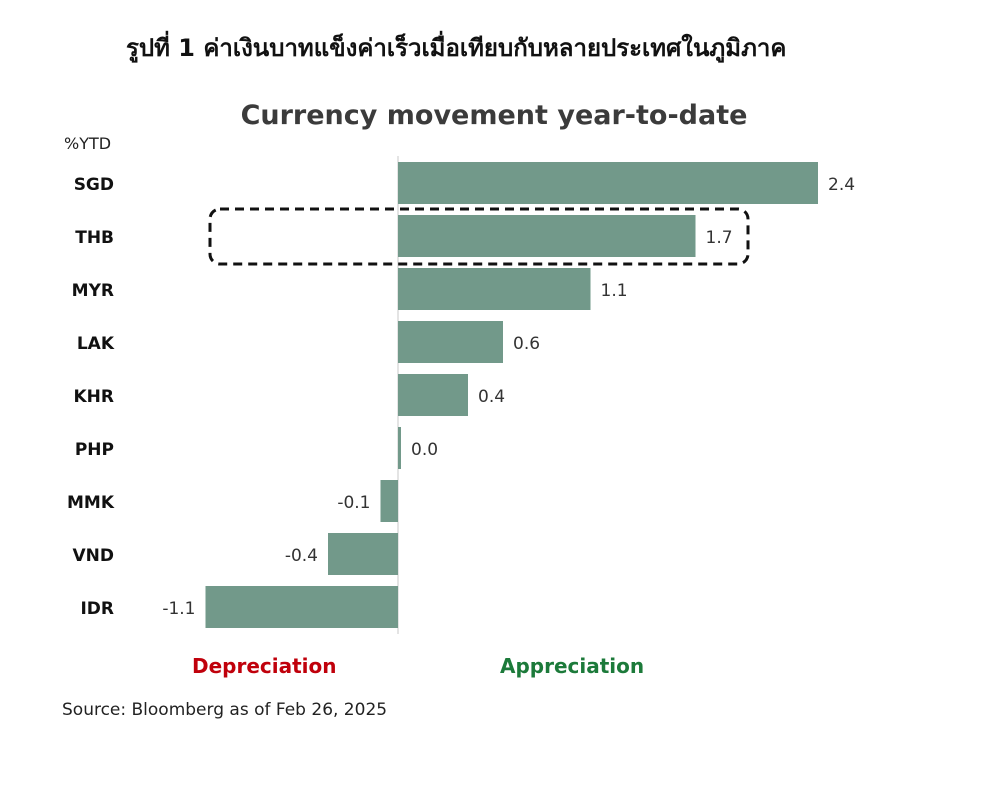  I want to click on value-label-sgd: 2.4, so click(841, 185).